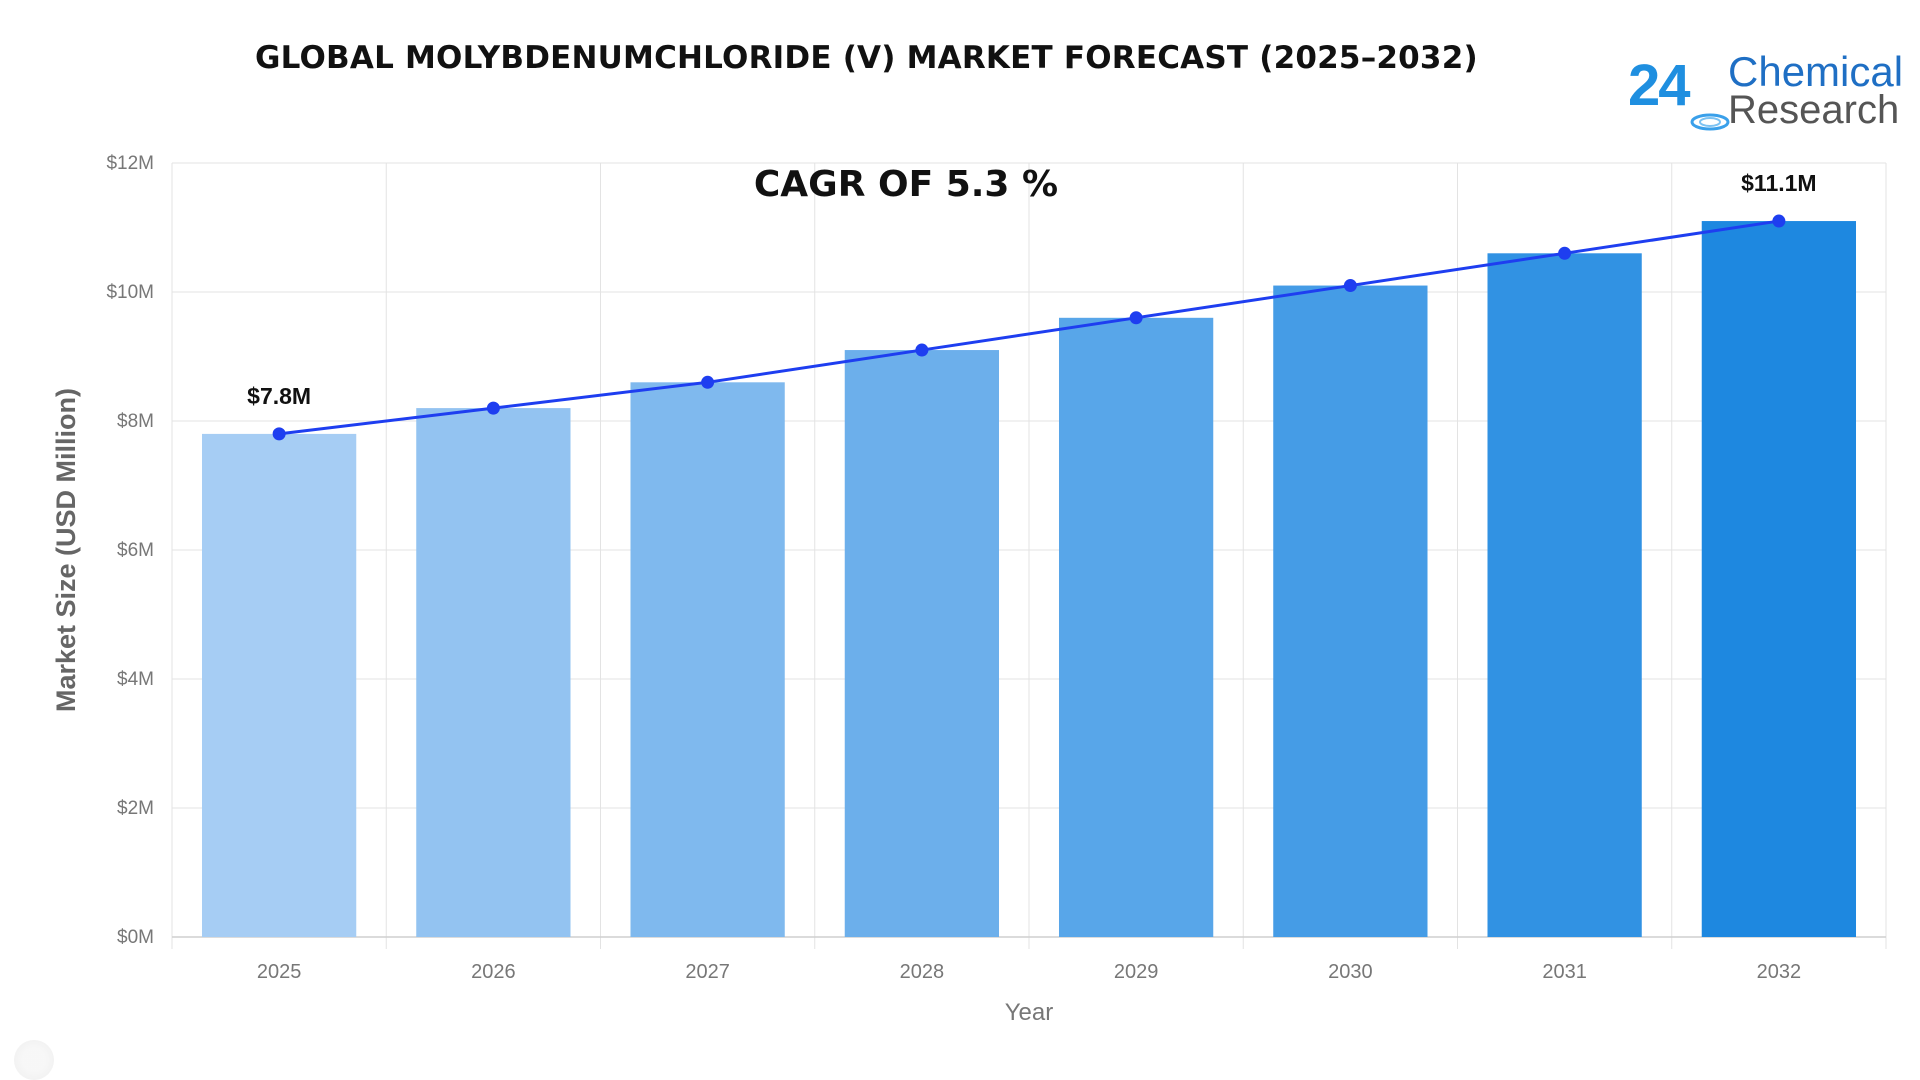  Describe the element at coordinates (707, 659) in the screenshot. I see `bar-2027` at that location.